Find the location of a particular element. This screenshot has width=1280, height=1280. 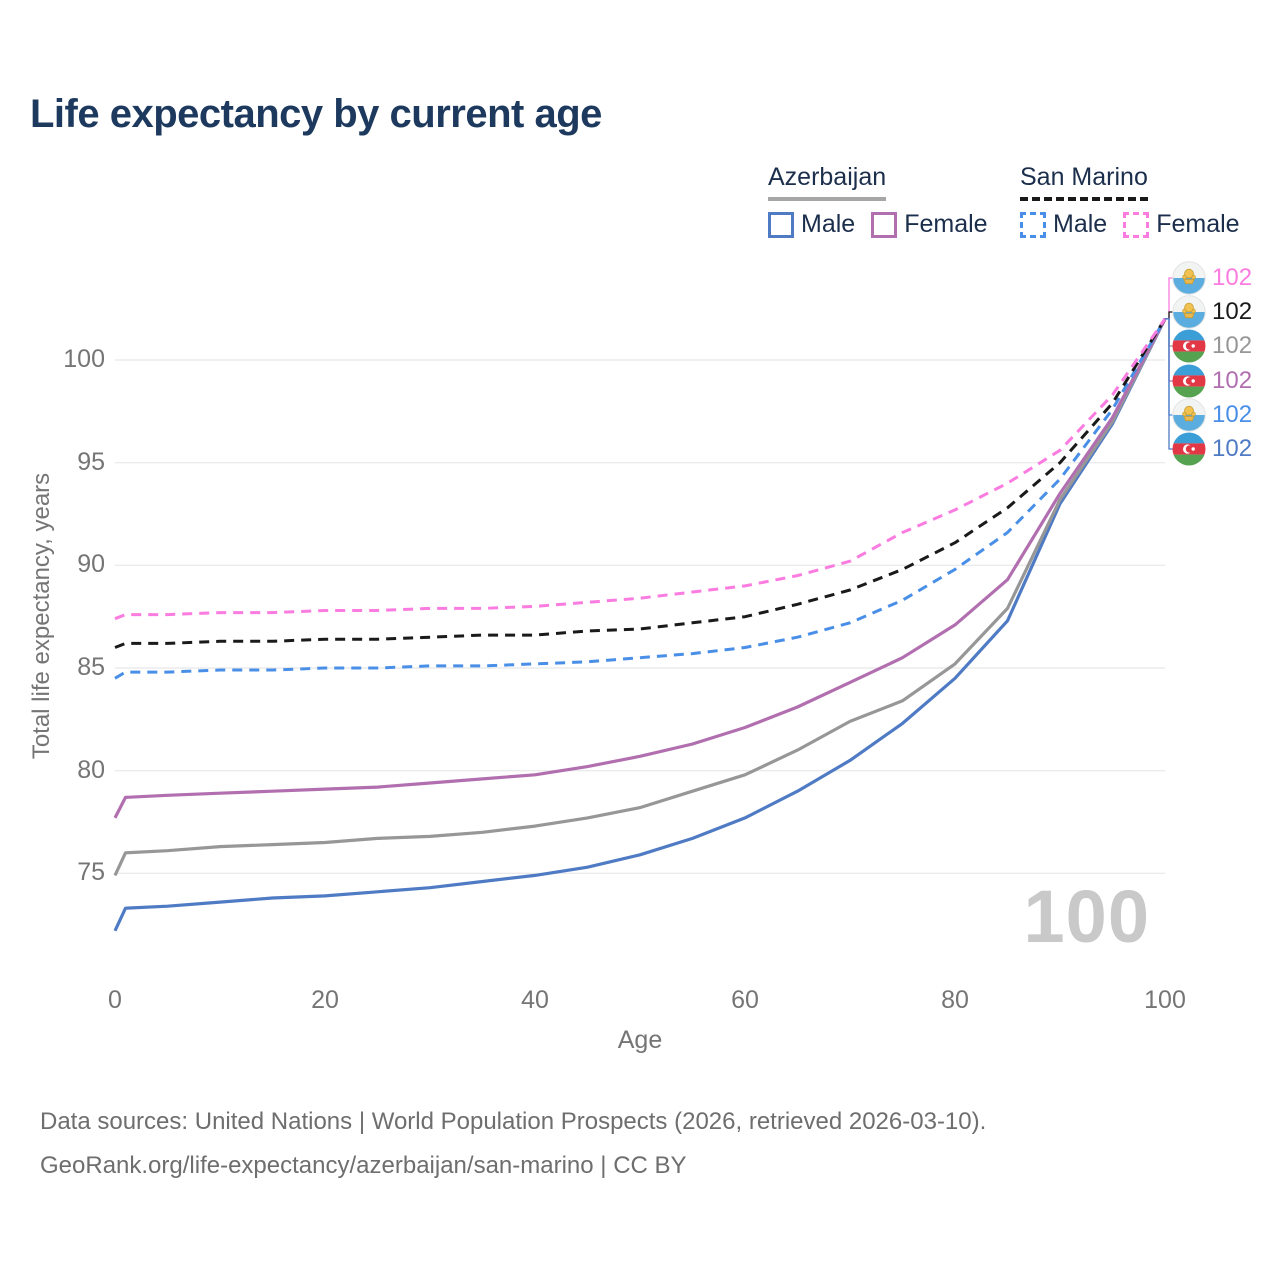

x-tick-label: 80 is located at coordinates (955, 1000).